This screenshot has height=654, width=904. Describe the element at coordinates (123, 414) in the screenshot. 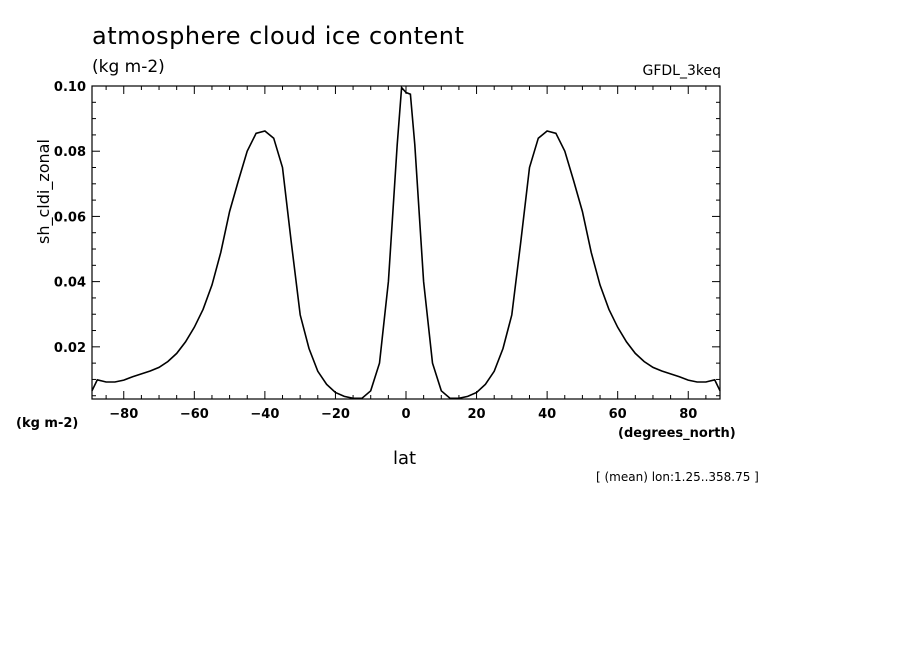

I see `x-tick-label: −80` at that location.